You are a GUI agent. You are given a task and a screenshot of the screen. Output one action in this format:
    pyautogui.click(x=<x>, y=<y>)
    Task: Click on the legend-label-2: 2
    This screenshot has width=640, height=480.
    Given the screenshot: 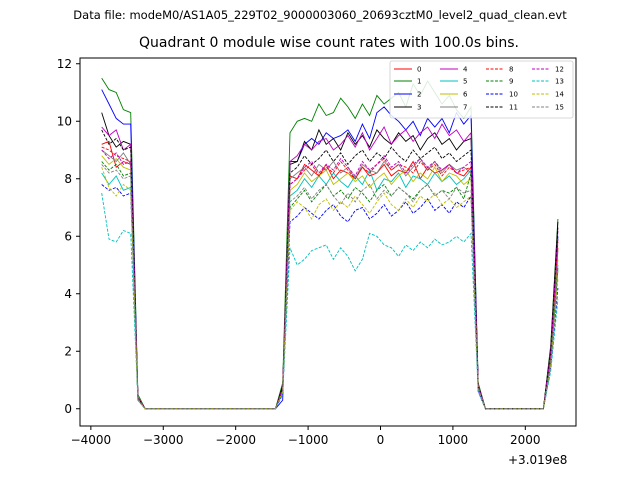 What is the action you would take?
    pyautogui.click(x=419, y=95)
    